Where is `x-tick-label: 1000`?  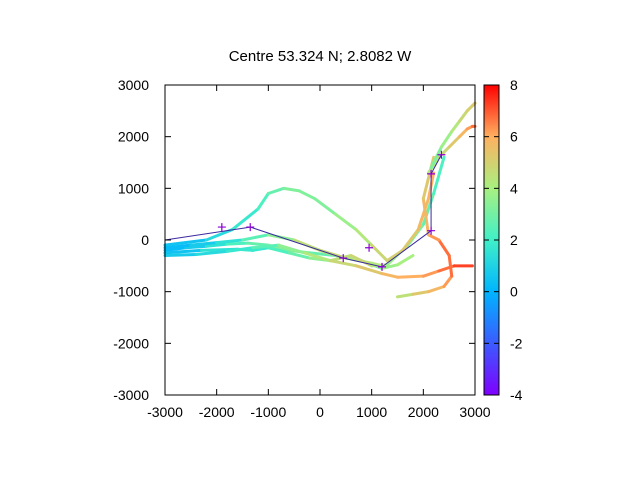 x-tick-label: 1000 is located at coordinates (371, 412).